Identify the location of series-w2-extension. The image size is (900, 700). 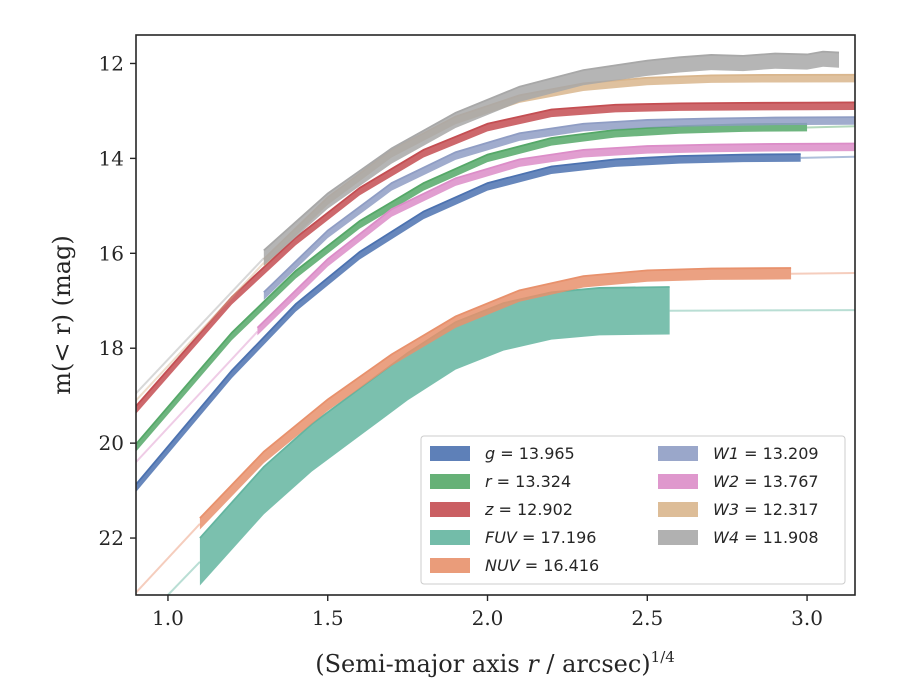
(197, 396).